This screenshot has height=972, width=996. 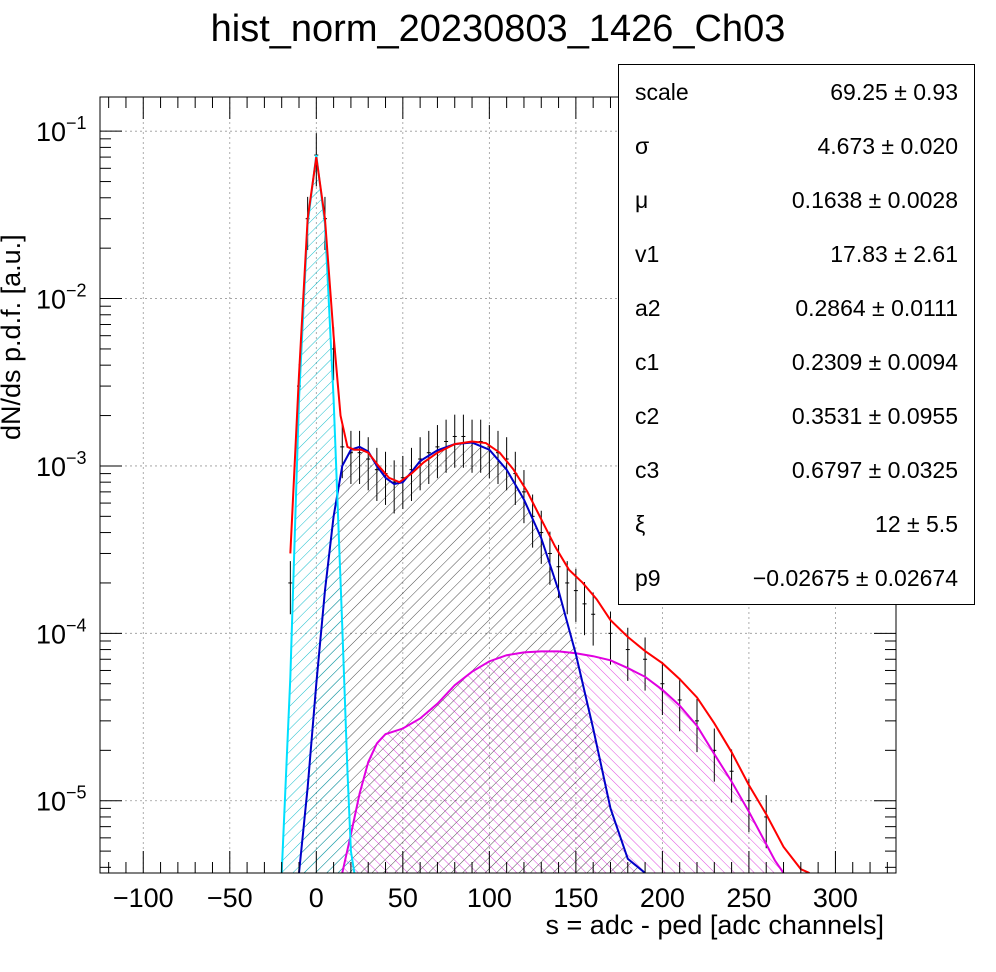 What do you see at coordinates (642, 200) in the screenshot?
I see `stat-name: μ` at bounding box center [642, 200].